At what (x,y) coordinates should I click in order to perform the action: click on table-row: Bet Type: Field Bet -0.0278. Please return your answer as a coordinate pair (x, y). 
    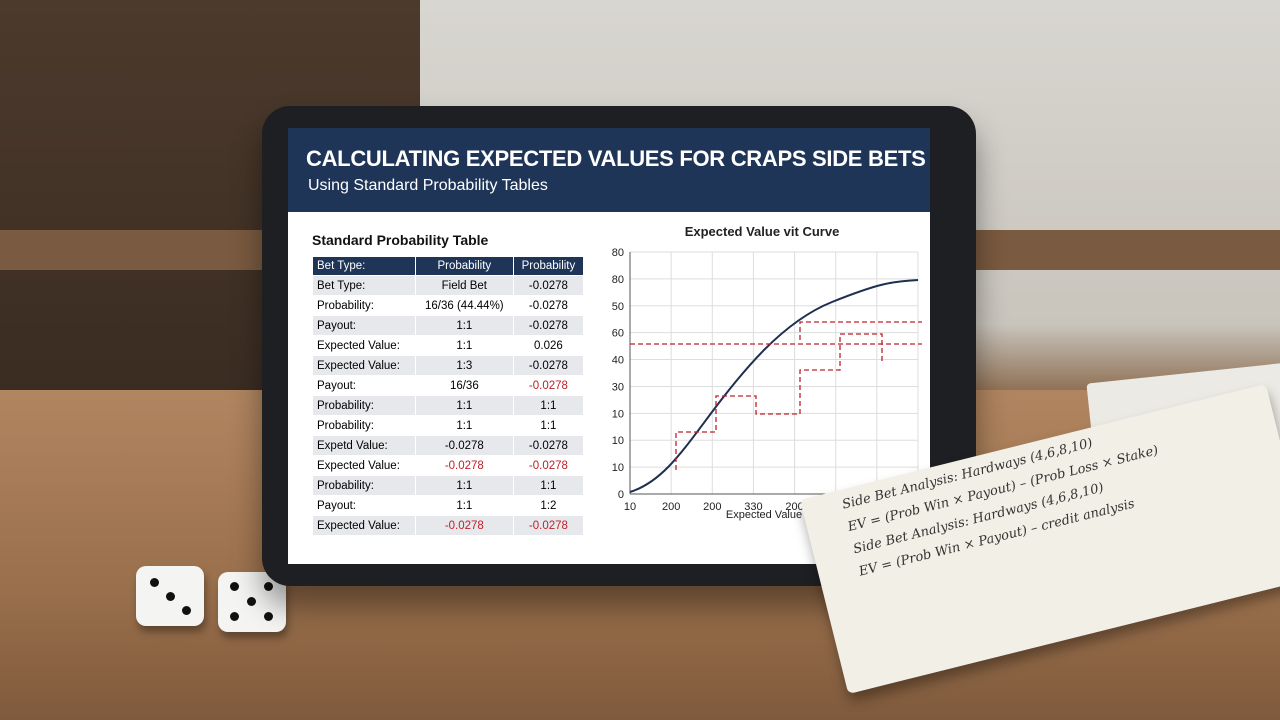
    Looking at the image, I should click on (448, 285).